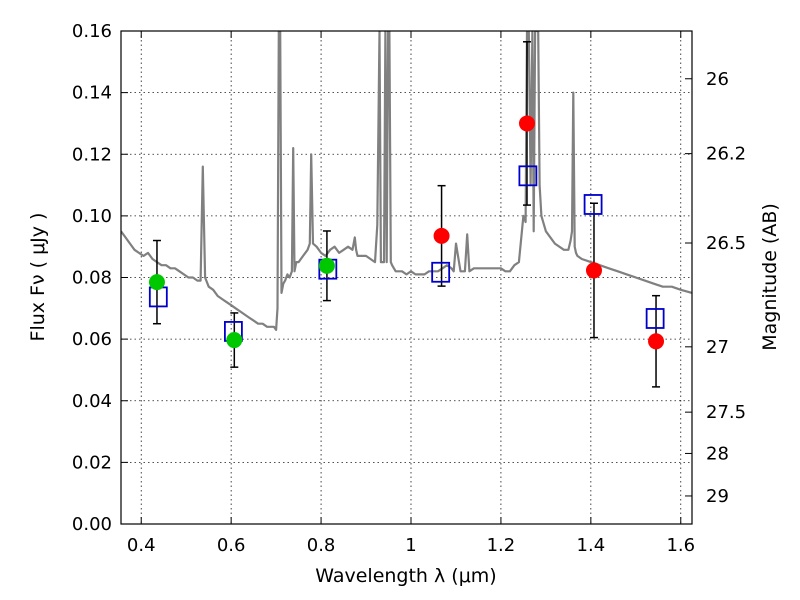 The height and width of the screenshot is (600, 800). Describe the element at coordinates (92, 524) in the screenshot. I see `y-tick-label: 0.00` at that location.